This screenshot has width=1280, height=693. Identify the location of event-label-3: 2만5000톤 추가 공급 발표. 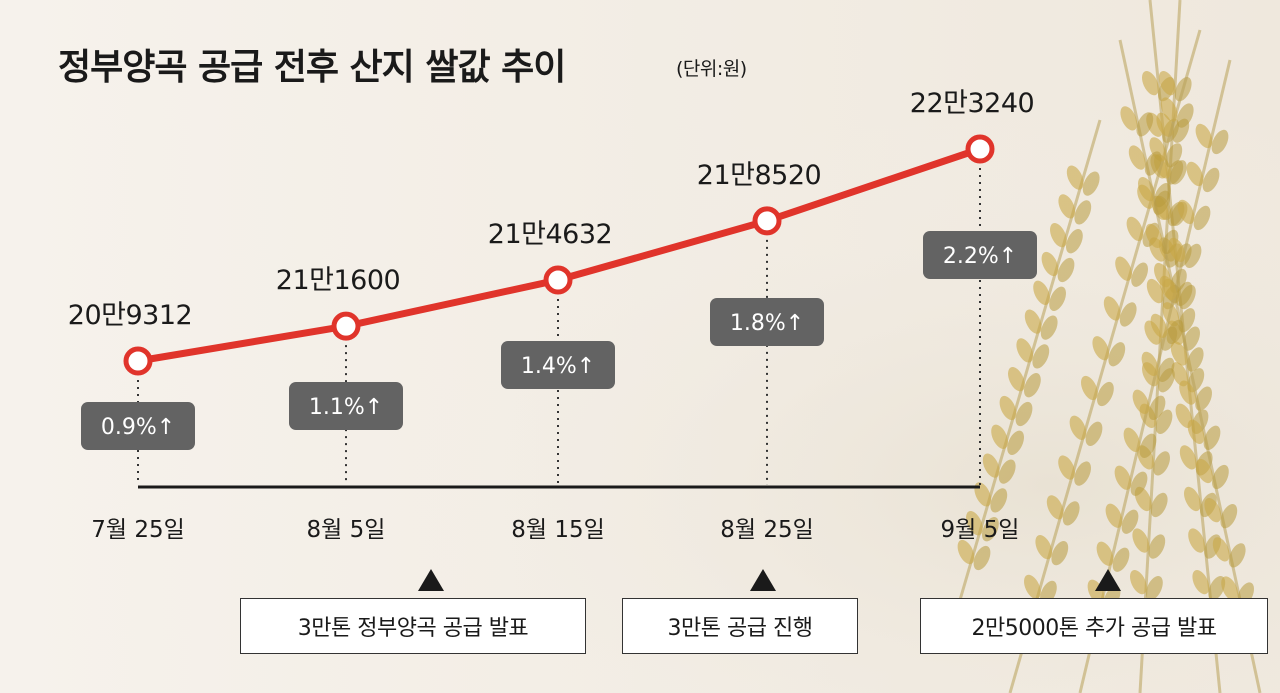
(1094, 628).